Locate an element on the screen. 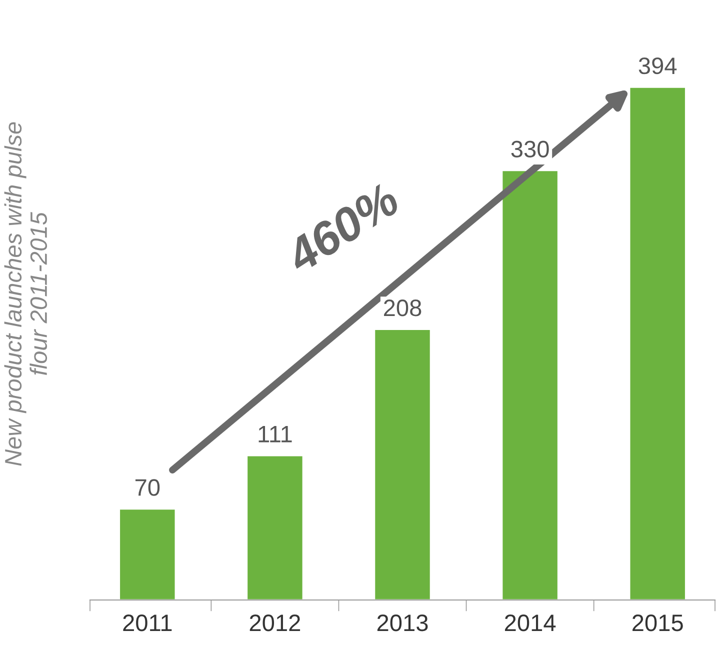 This screenshot has width=723, height=668. x-tick-label: 2011 is located at coordinates (147, 623).